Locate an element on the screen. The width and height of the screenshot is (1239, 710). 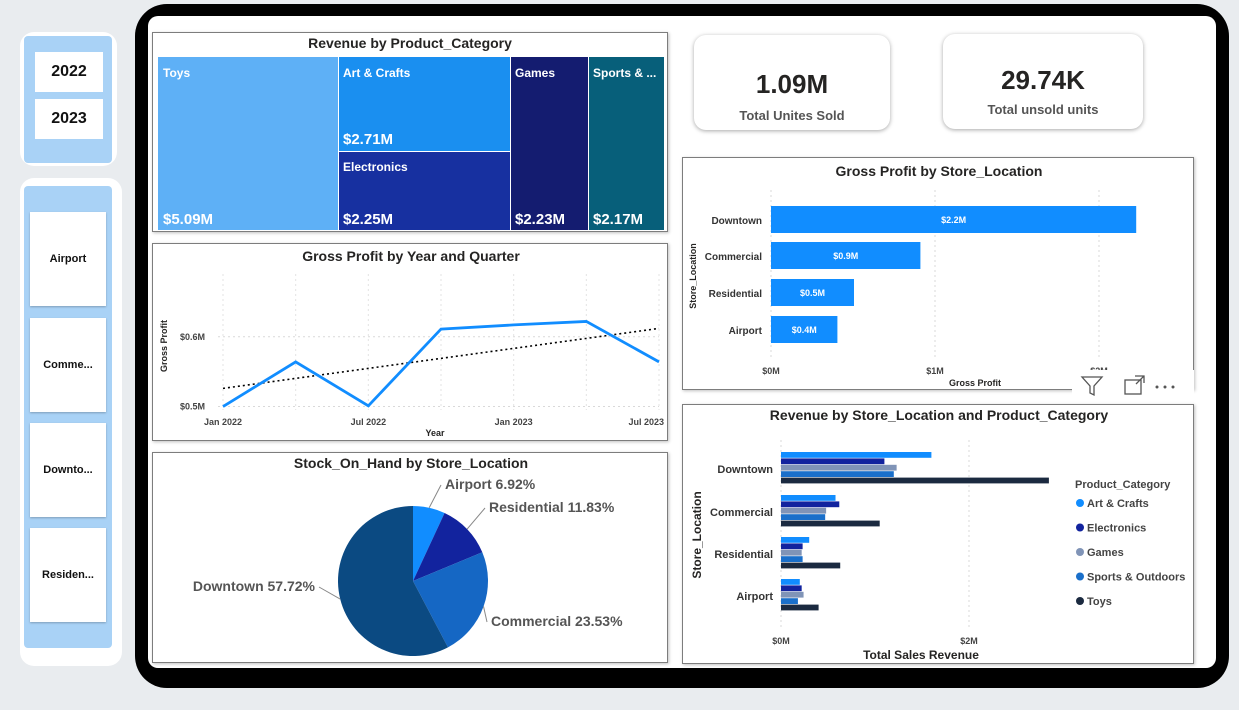
gp-chart-y-axis-label: Store_Location is located at coordinates (693, 276).